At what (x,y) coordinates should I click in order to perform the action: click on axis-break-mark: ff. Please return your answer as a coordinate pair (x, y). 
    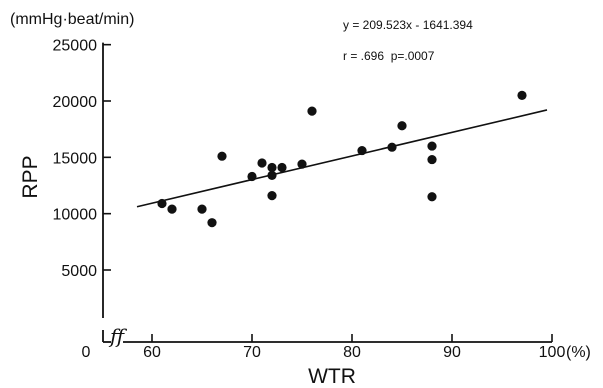
    Looking at the image, I should click on (118, 336).